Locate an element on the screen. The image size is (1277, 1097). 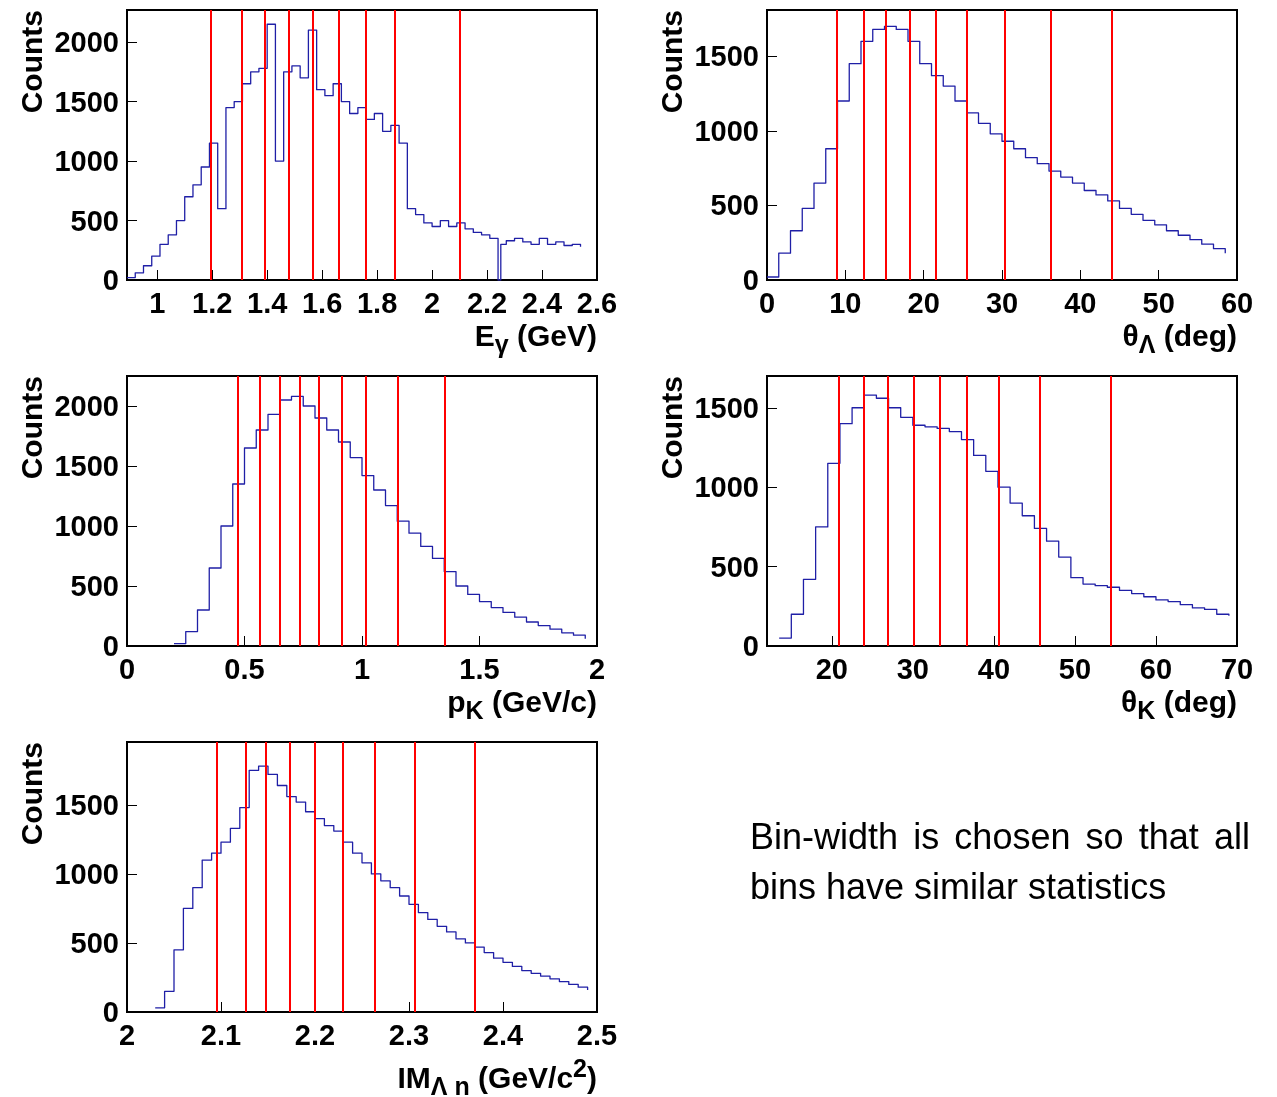
x-tick-label: 1.6 is located at coordinates (322, 302).